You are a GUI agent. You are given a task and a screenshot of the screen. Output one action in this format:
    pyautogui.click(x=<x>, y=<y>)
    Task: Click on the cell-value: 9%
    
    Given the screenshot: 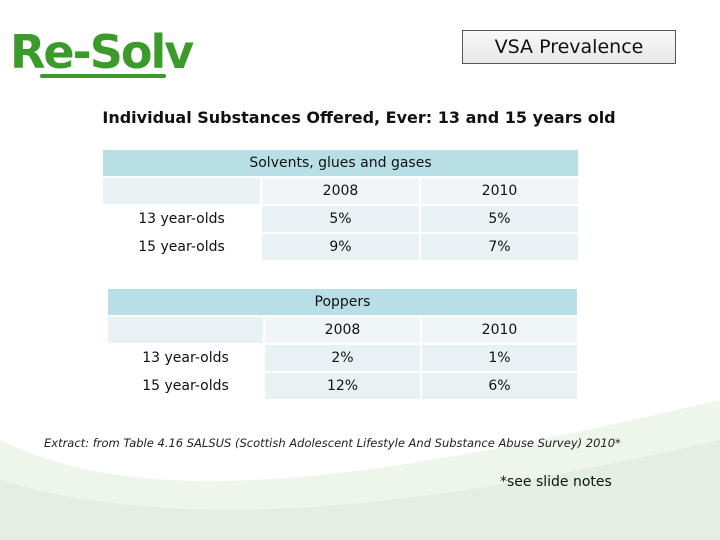 What is the action you would take?
    pyautogui.click(x=340, y=247)
    